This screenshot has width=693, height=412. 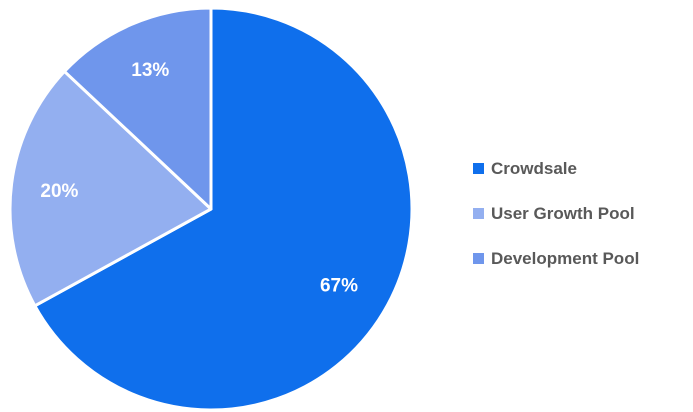 I want to click on legend-item-user-growth-pool: User Growth Pool, so click(x=580, y=213).